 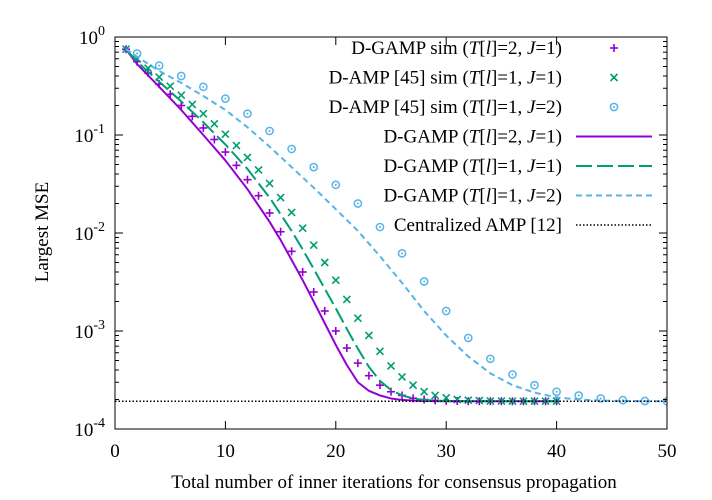 What do you see at coordinates (89, 330) in the screenshot?
I see `y-tick-label: 10⁻³` at bounding box center [89, 330].